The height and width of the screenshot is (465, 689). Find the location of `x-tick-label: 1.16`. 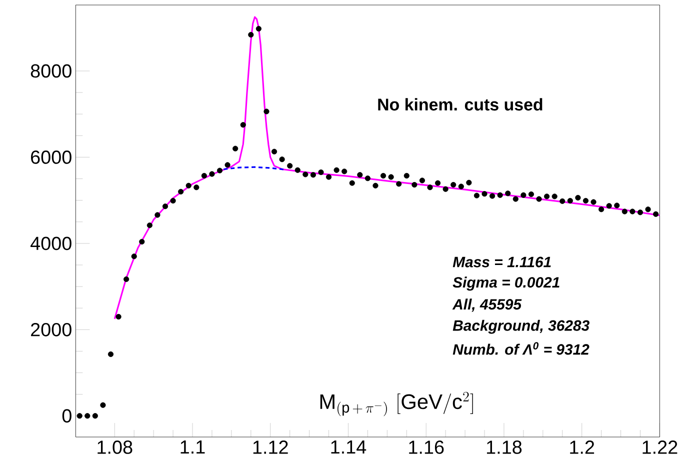

x-tick-label: 1.16 is located at coordinates (426, 447).